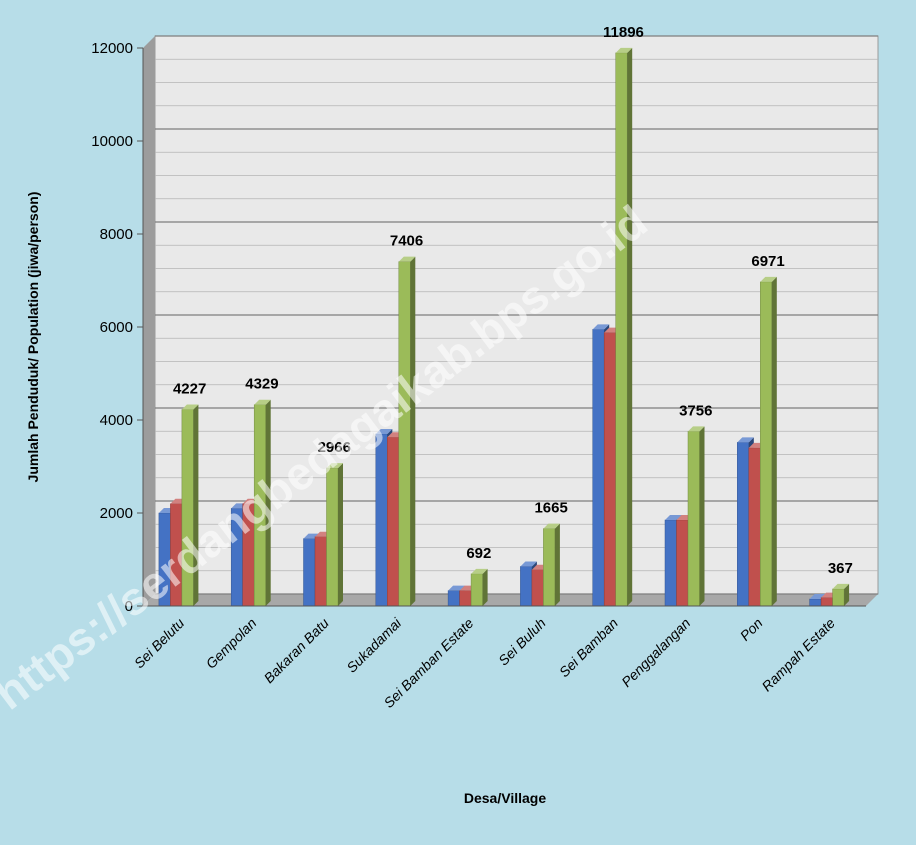  What do you see at coordinates (798, 655) in the screenshot?
I see `x-category-label: Rampah Estate` at bounding box center [798, 655].